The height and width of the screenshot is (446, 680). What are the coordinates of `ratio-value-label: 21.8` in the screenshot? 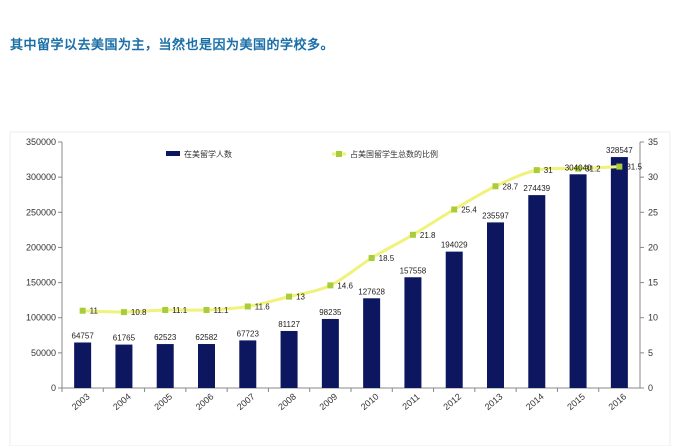 It's located at (428, 235).